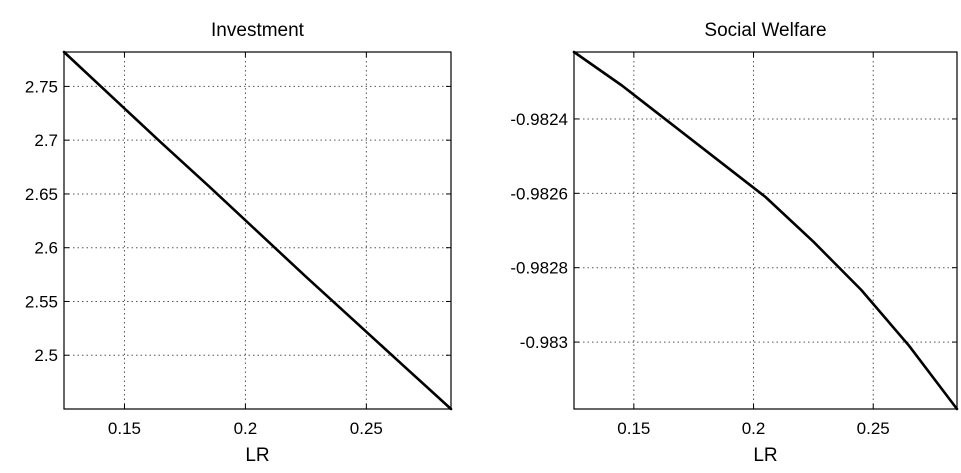 The image size is (961, 473). Describe the element at coordinates (46, 248) in the screenshot. I see `investment-y-tick-label: 2.6` at that location.